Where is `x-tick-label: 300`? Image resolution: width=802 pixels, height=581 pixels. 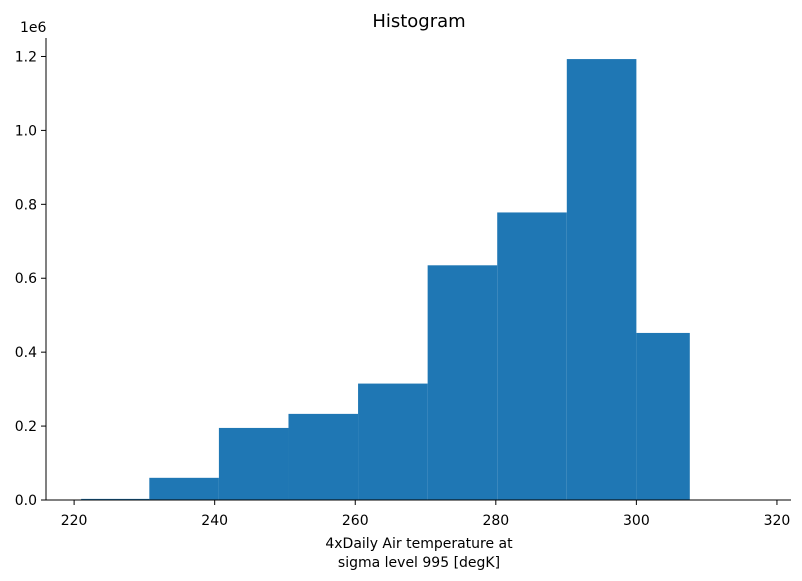 x-tick-label: 300 is located at coordinates (636, 521).